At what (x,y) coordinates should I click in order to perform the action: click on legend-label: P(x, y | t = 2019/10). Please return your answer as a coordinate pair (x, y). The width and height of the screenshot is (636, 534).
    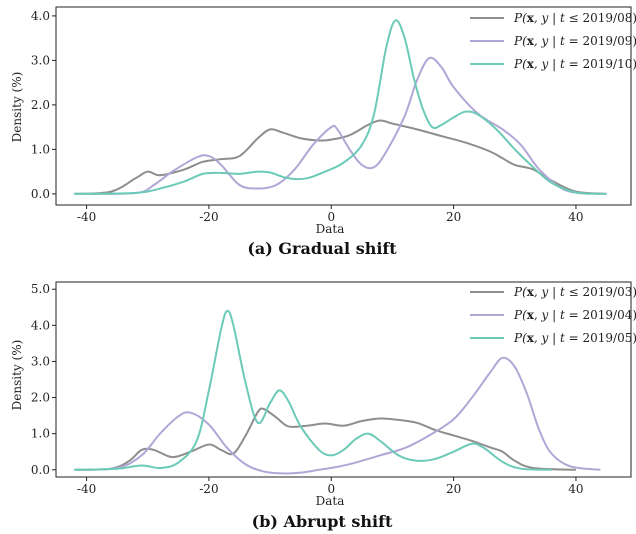
    Looking at the image, I should click on (574, 64).